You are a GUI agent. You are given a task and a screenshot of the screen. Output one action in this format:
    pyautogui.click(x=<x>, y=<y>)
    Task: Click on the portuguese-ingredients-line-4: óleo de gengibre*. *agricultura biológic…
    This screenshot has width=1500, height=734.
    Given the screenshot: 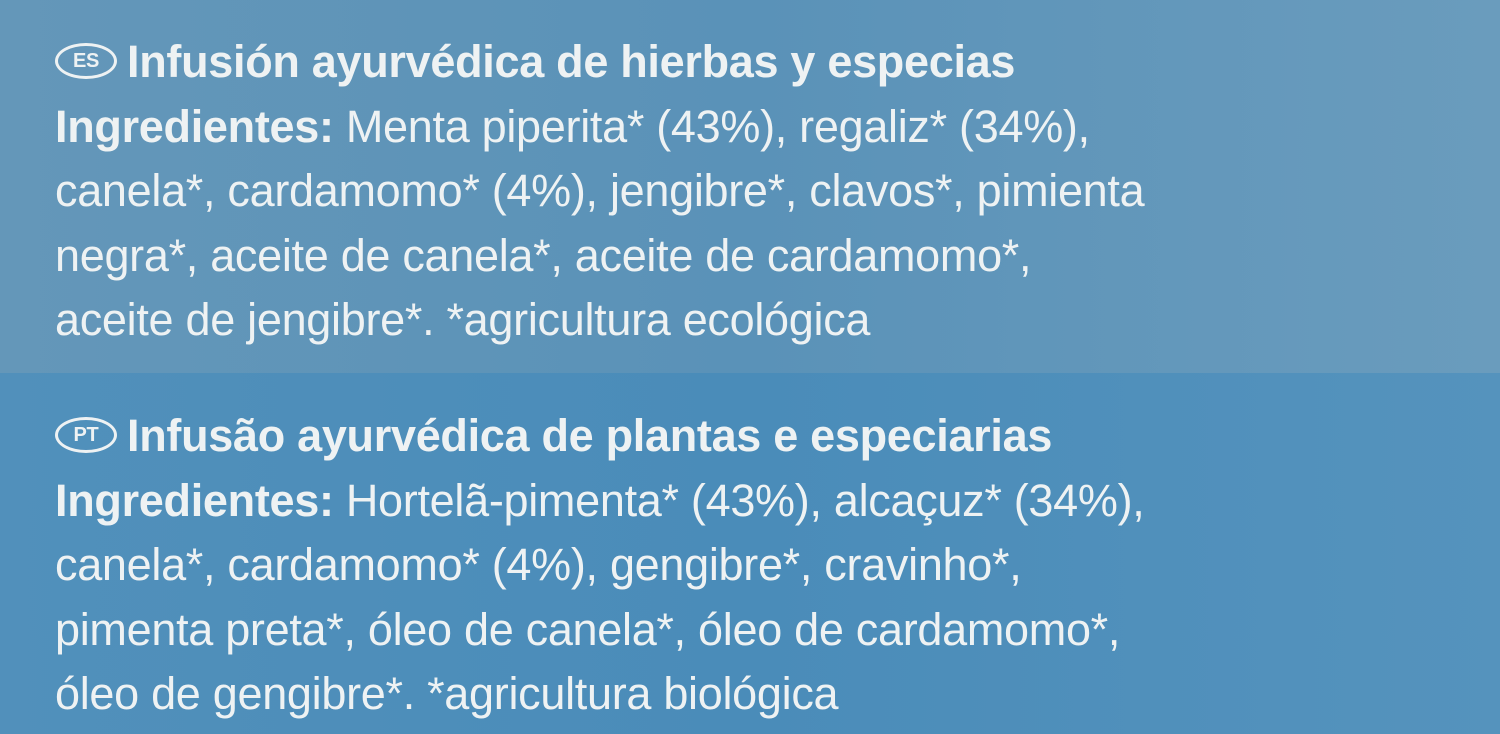 What is the action you would take?
    pyautogui.click(x=447, y=693)
    